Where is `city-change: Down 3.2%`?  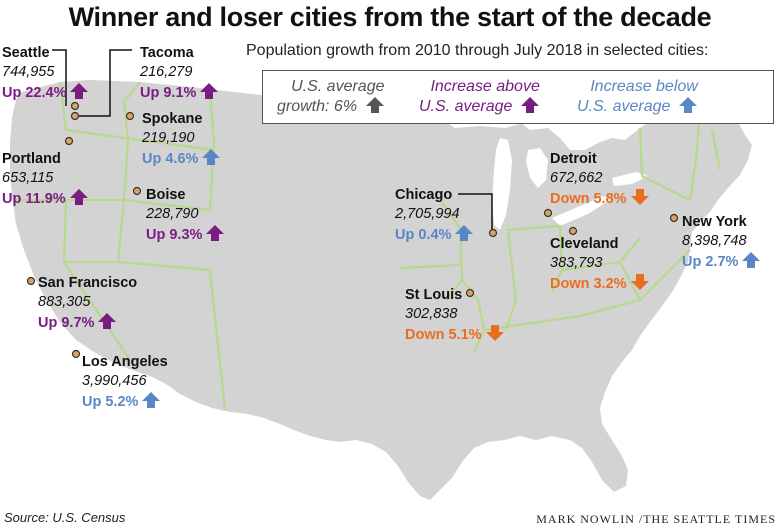
city-change: Down 3.2% is located at coordinates (588, 284).